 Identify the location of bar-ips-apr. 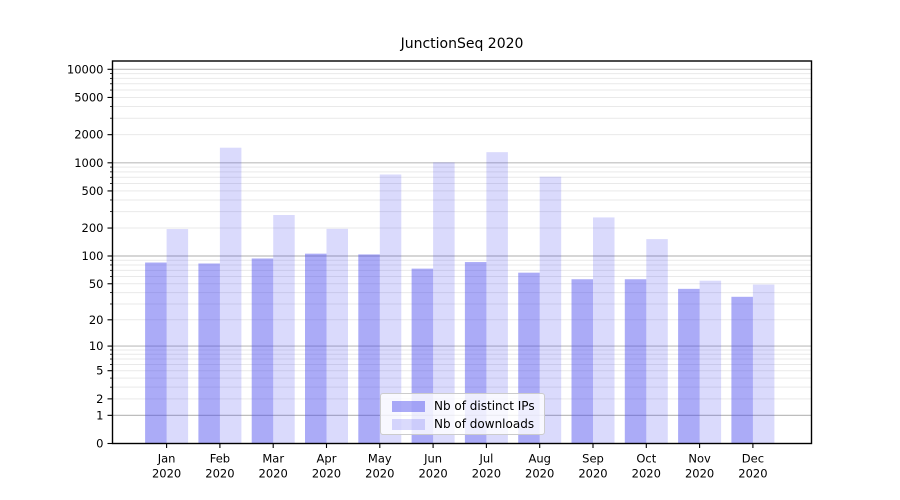
(316, 348).